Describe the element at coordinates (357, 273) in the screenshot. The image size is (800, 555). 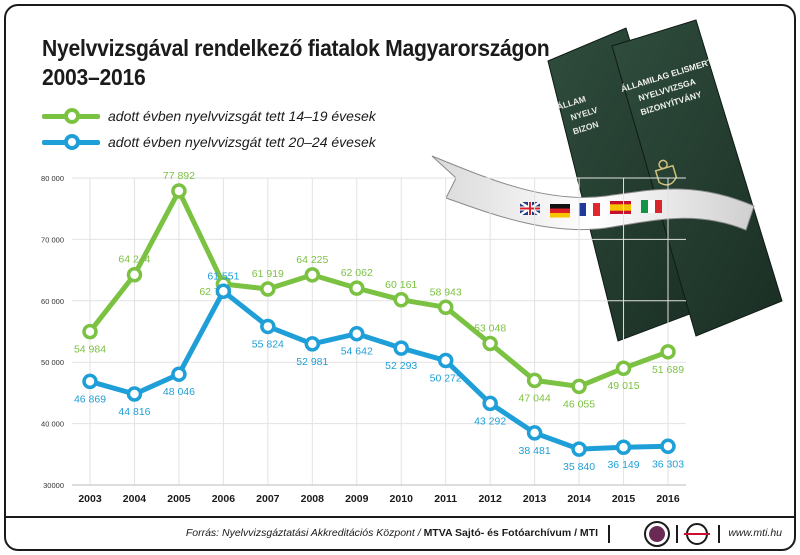
I see `data-label-14-19: 62 062` at that location.